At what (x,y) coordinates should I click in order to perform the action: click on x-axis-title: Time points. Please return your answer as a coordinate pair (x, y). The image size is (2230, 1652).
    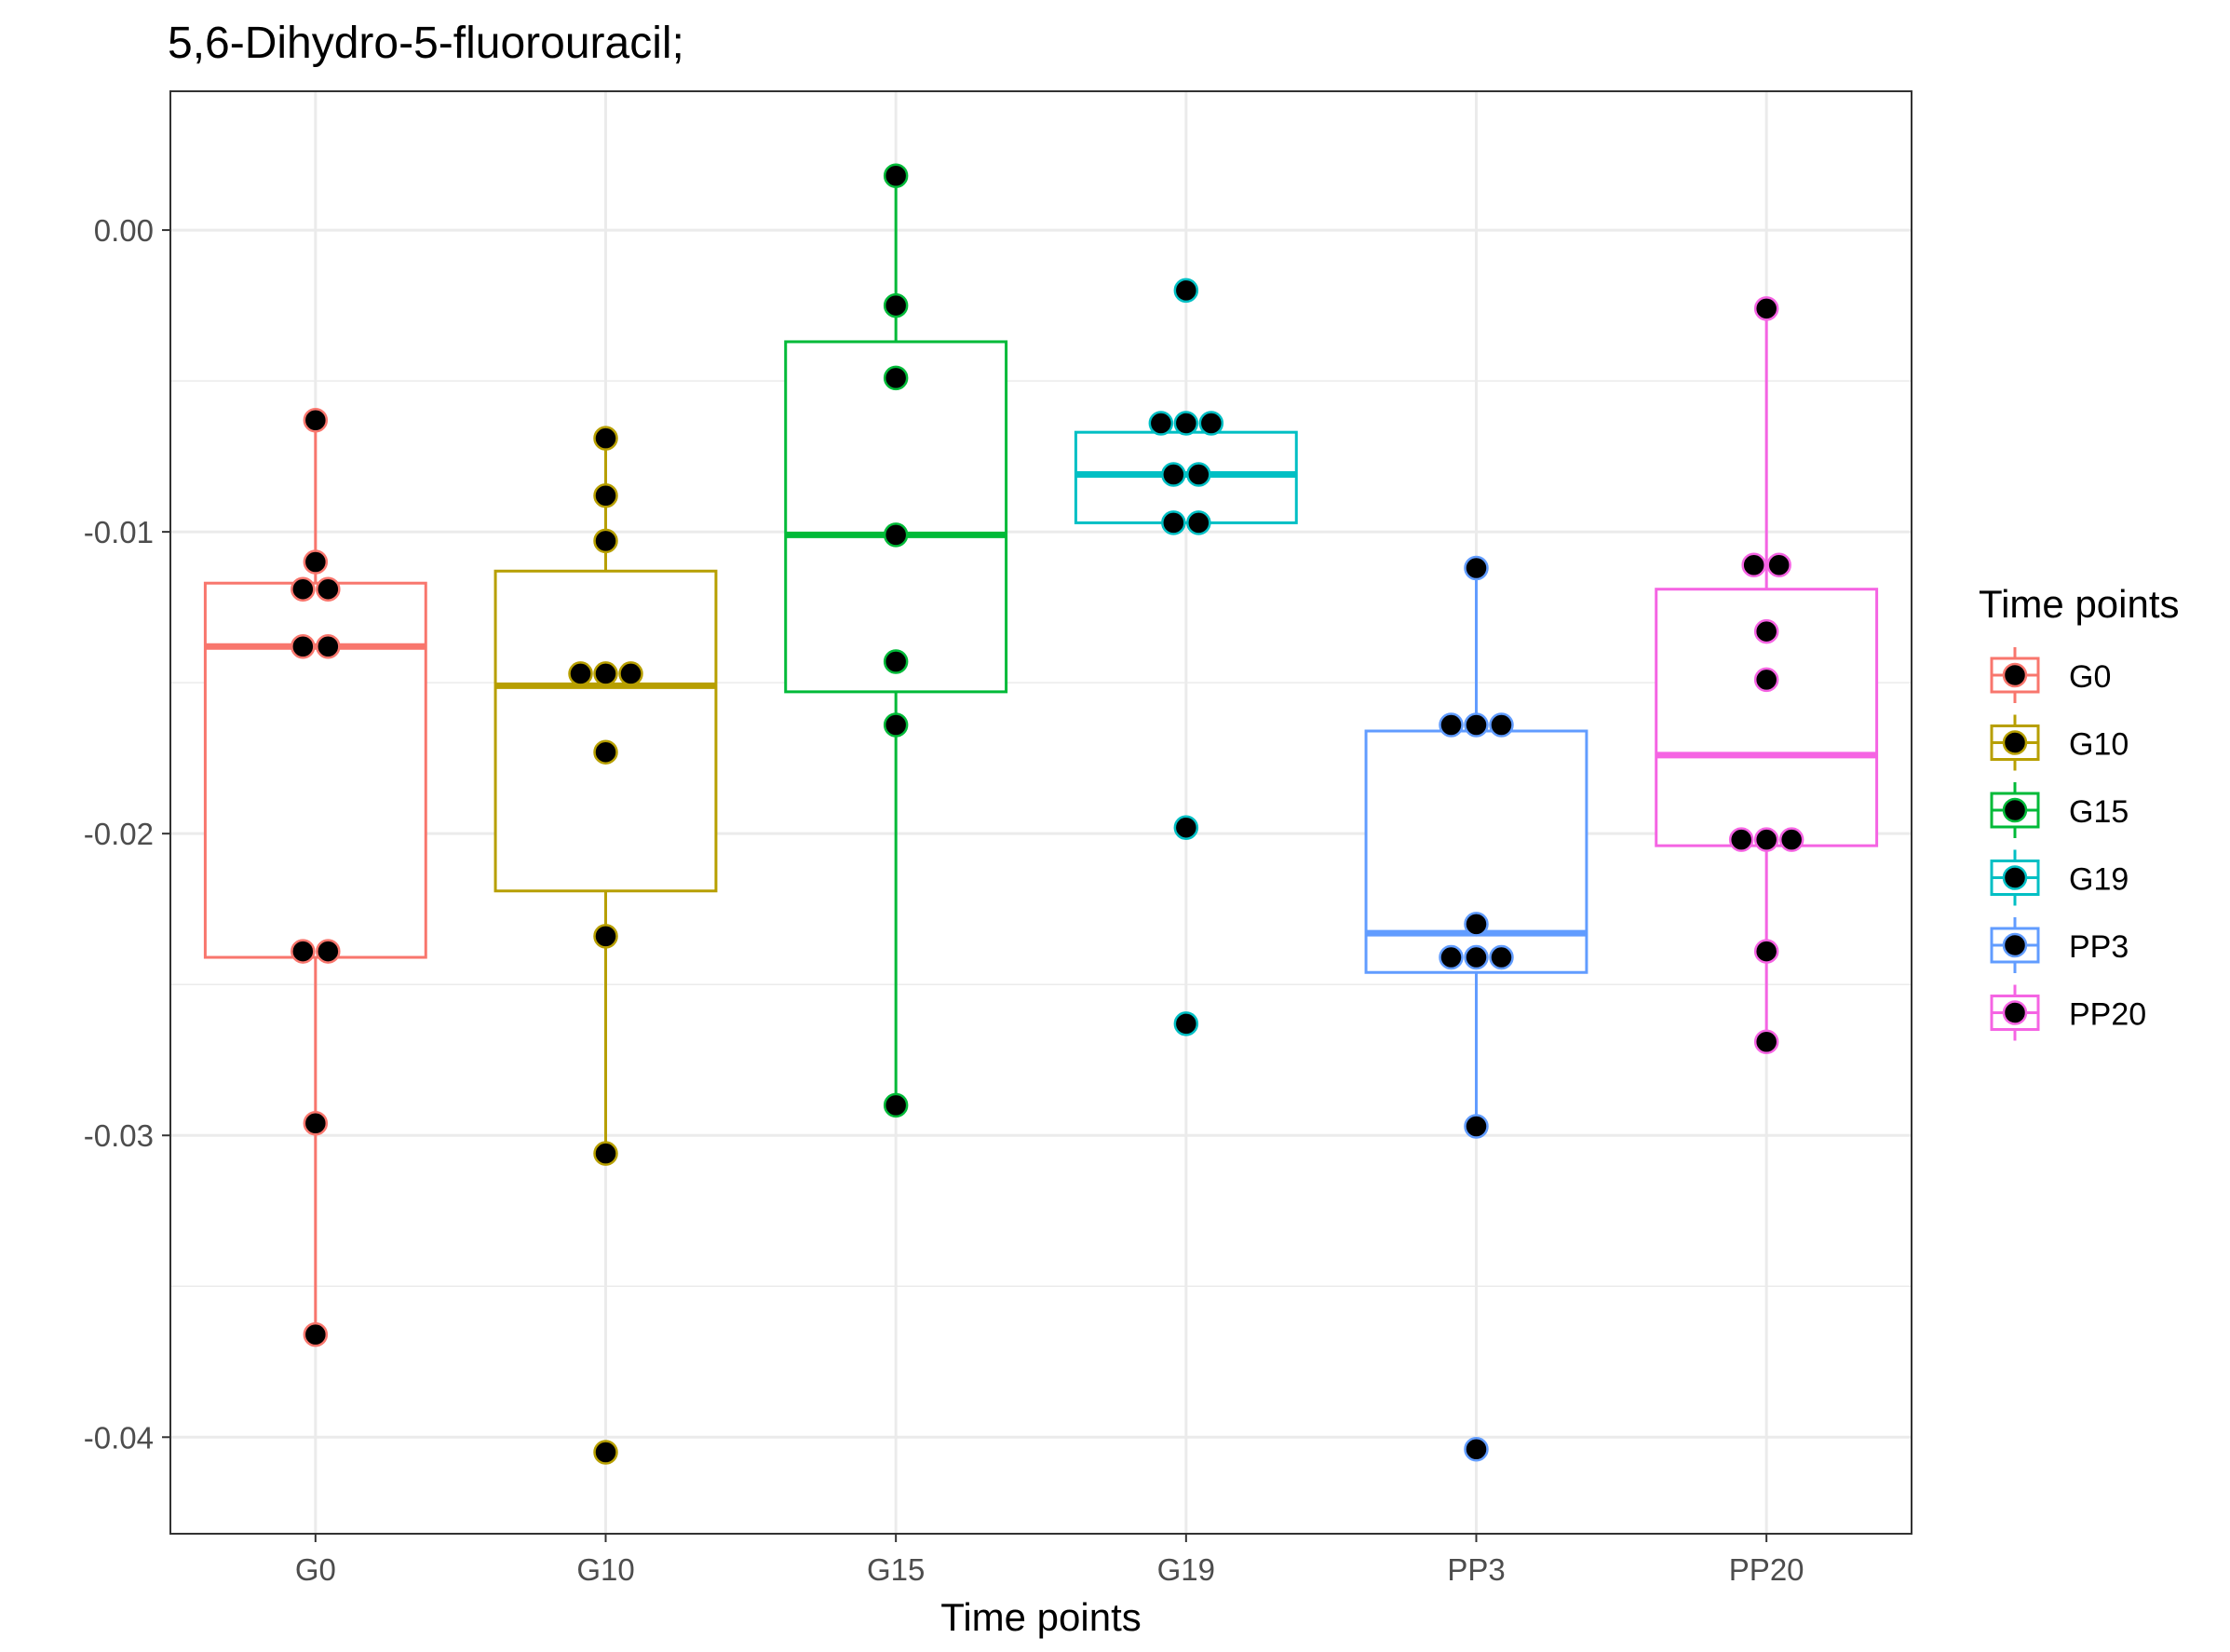
    Looking at the image, I should click on (1041, 1617).